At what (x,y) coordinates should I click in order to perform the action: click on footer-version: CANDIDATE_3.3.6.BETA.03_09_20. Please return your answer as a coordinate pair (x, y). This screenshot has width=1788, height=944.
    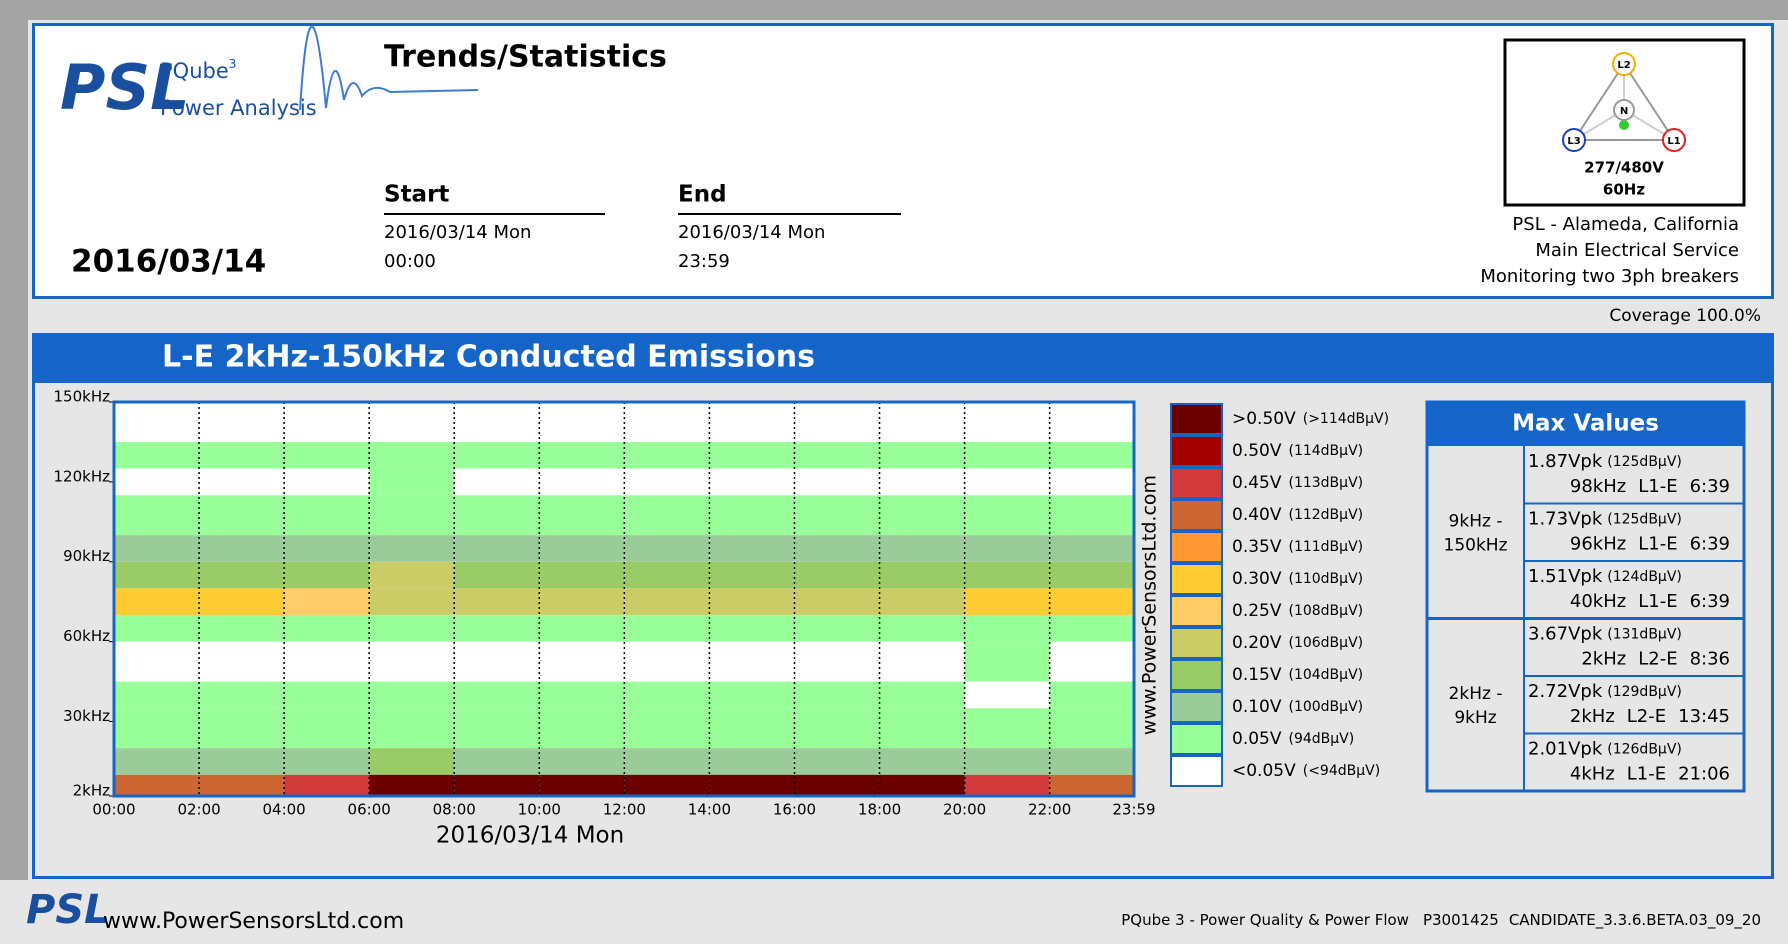
    Looking at the image, I should click on (1635, 920).